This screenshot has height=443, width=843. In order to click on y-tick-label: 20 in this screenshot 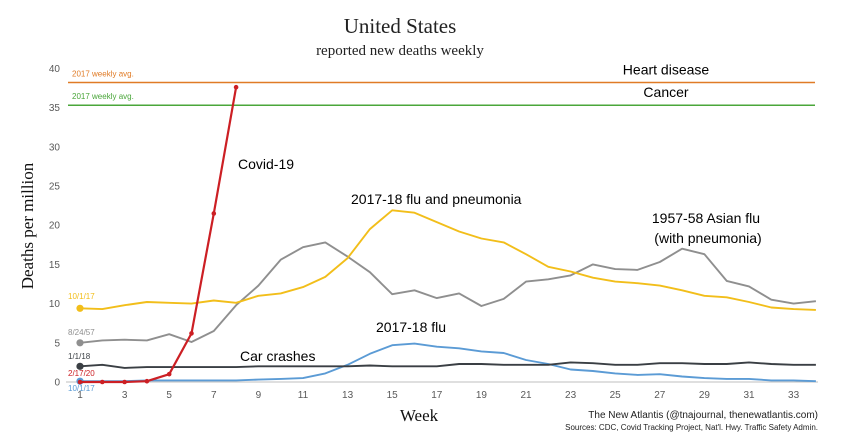, I will do `click(55, 226)`.